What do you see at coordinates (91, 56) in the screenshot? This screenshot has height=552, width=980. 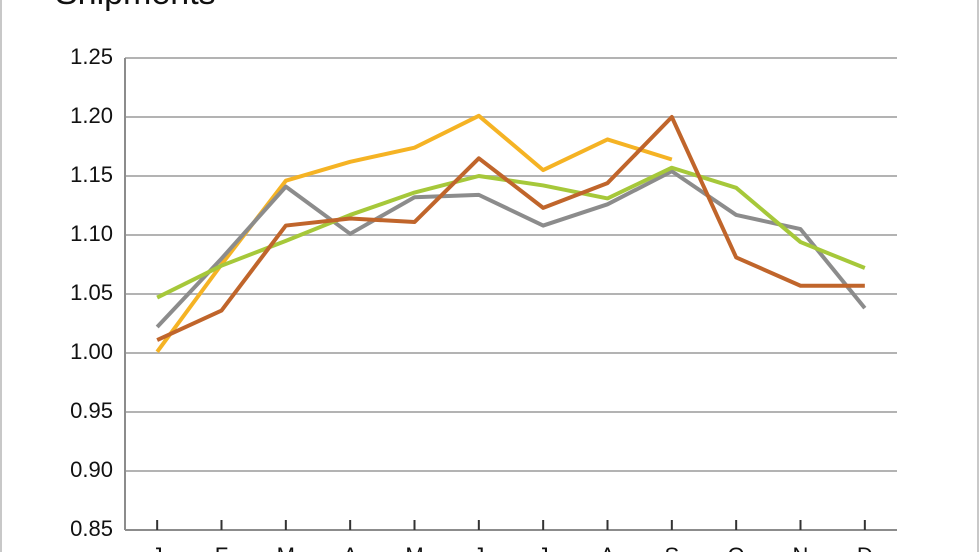 I see `y-tick-label: 1.25` at bounding box center [91, 56].